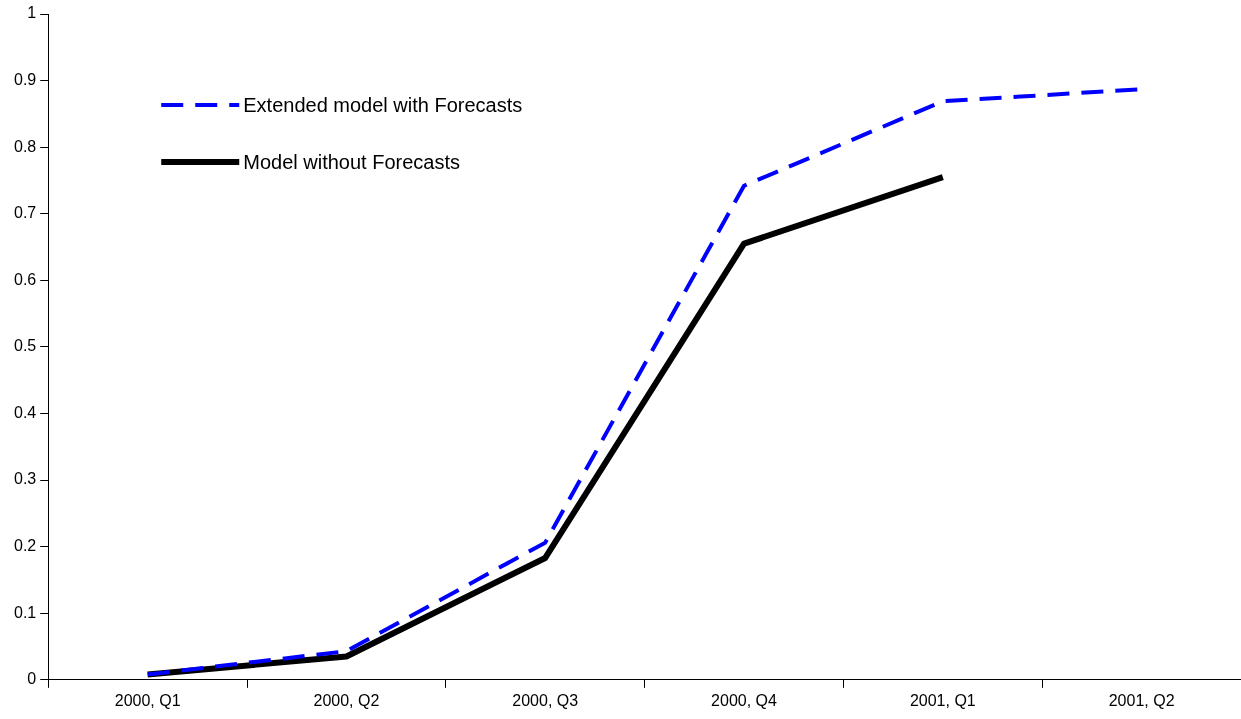 The width and height of the screenshot is (1241, 719). Describe the element at coordinates (383, 104) in the screenshot. I see `legend-label: Extended model with Forecasts` at that location.